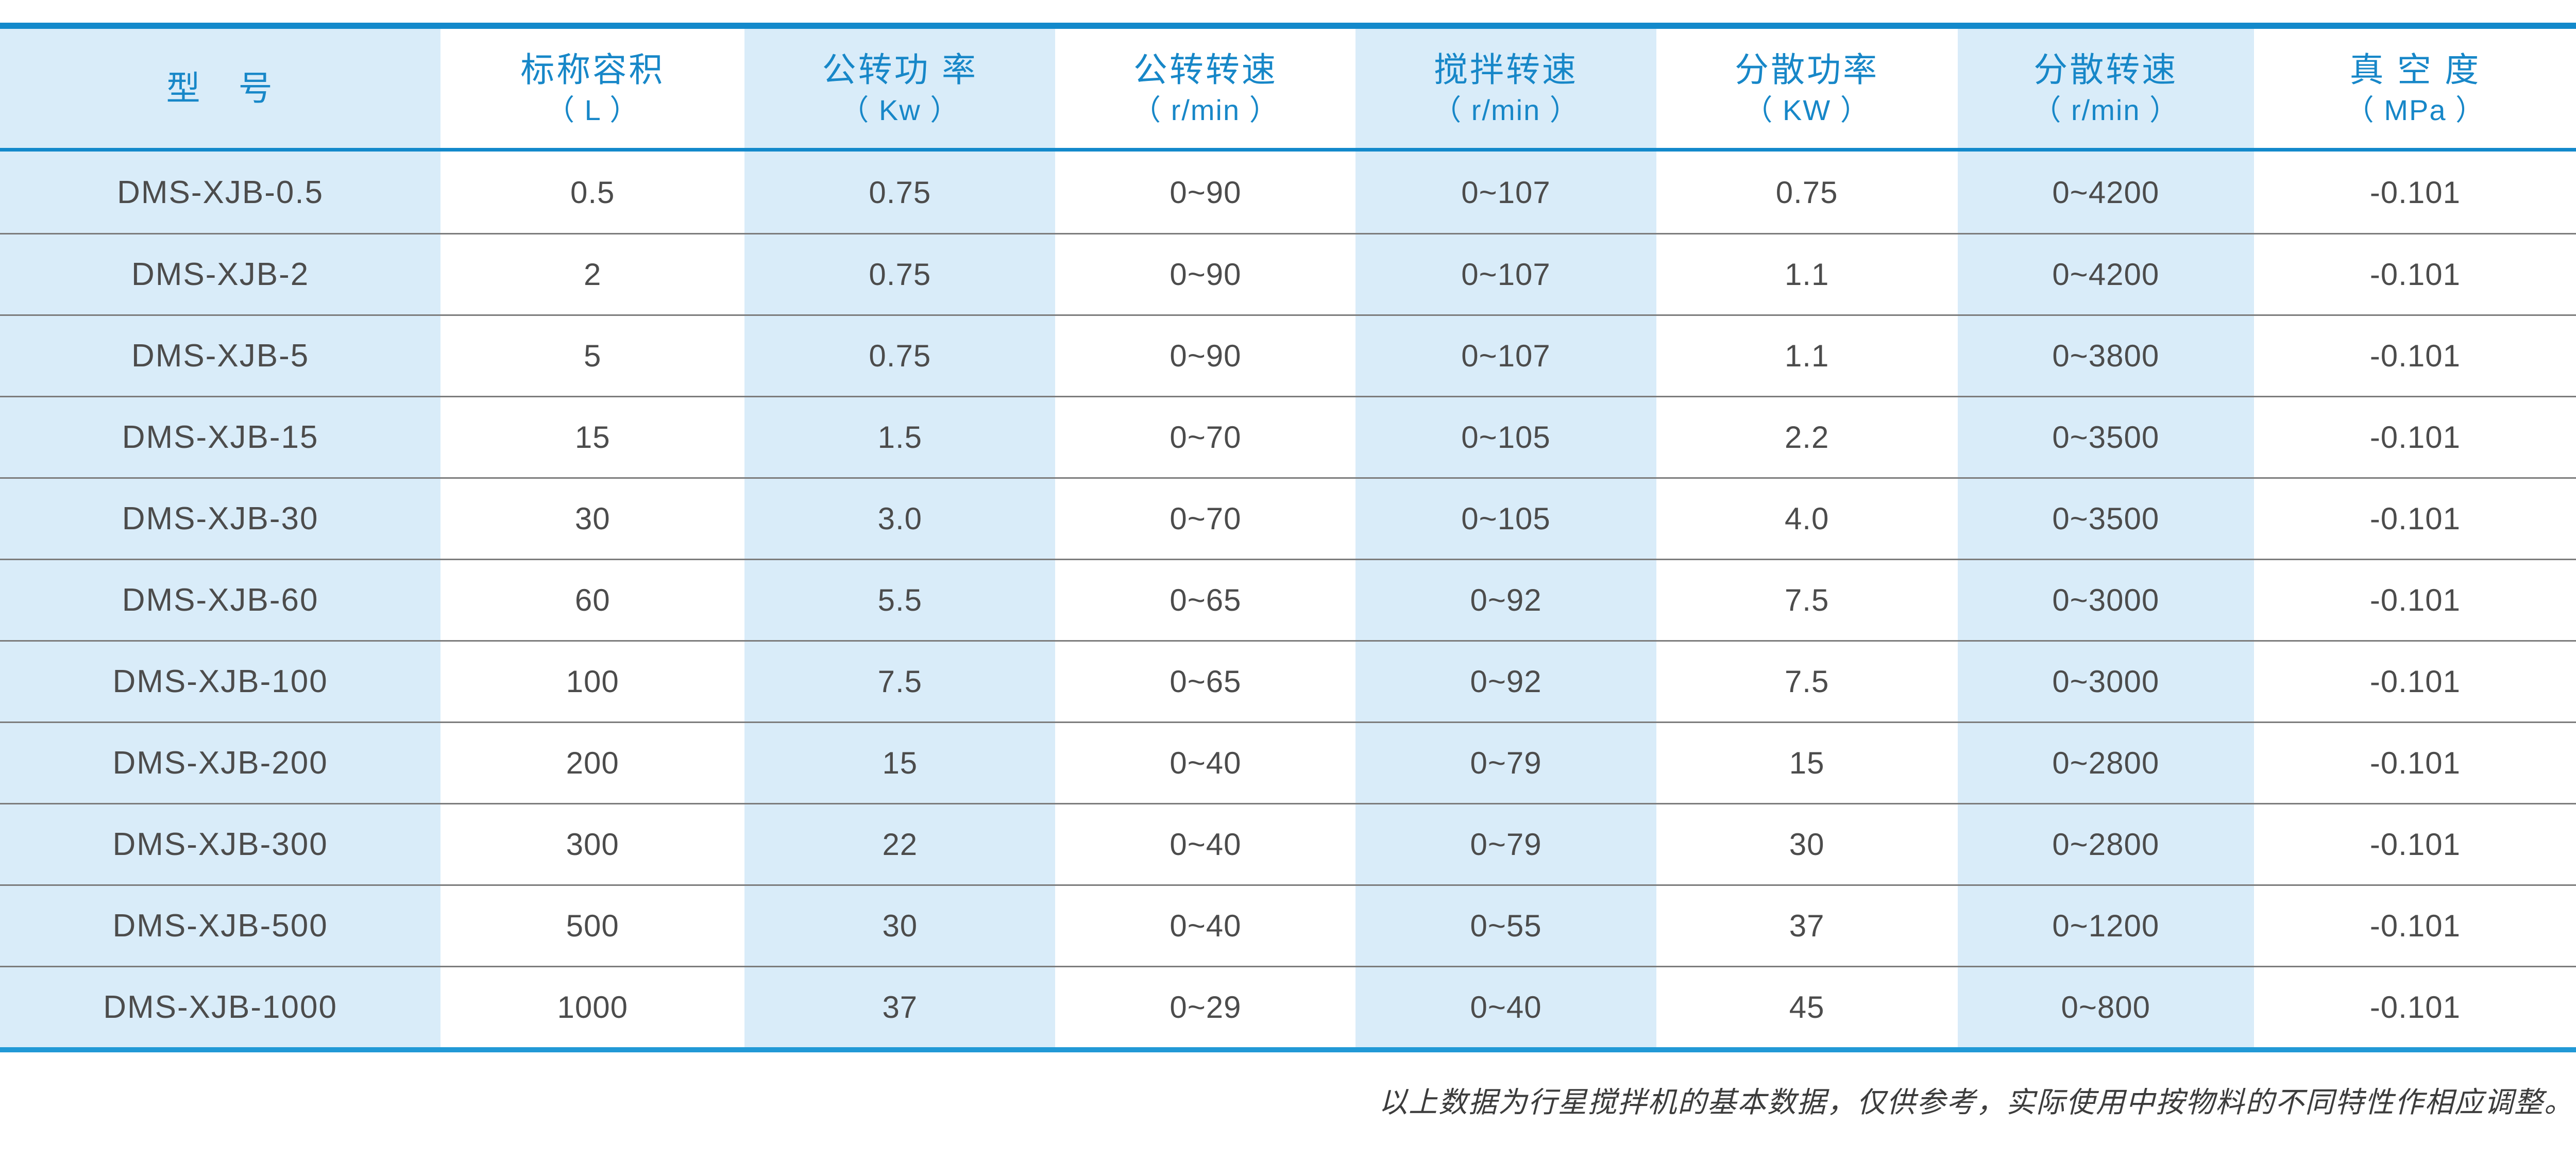 This screenshot has width=2576, height=1175. Describe the element at coordinates (592, 192) in the screenshot. I see `cell: 0.5` at that location.